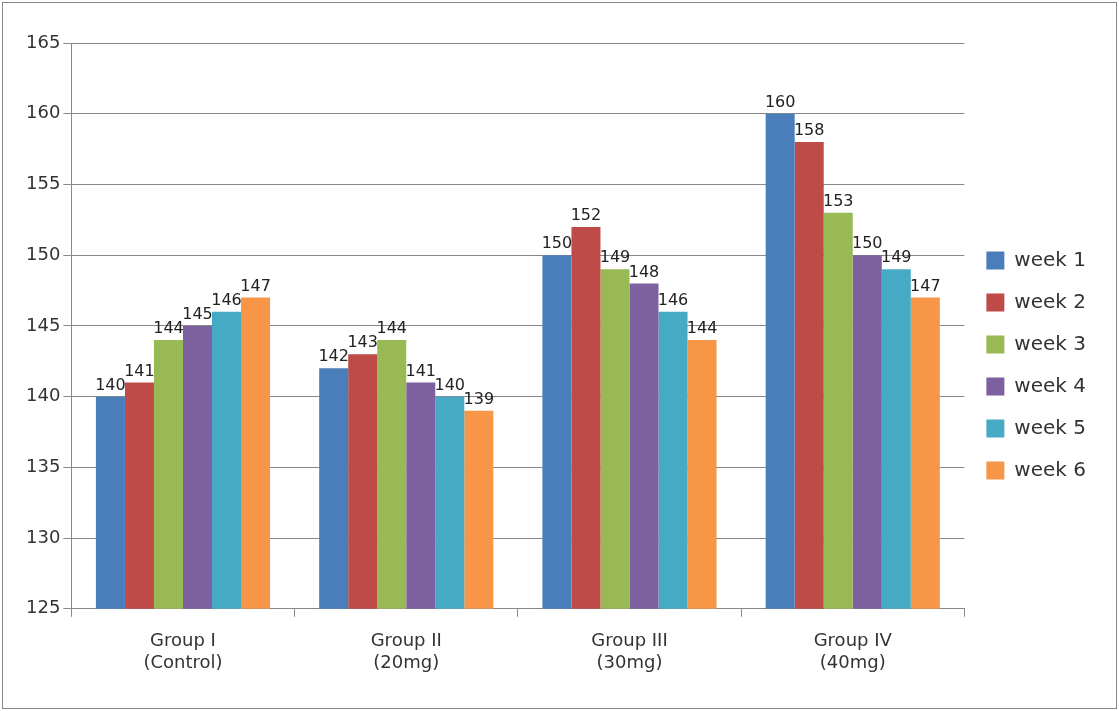  Describe the element at coordinates (780, 101) in the screenshot. I see `data-label: 160` at that location.